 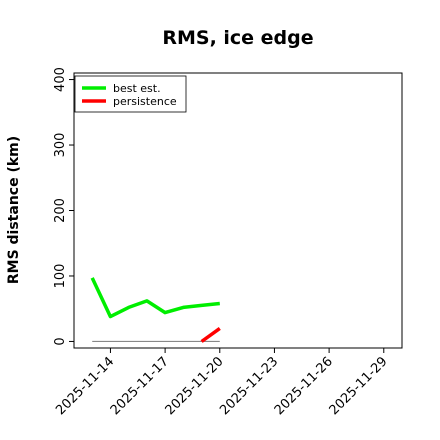 I want to click on y-tick-label: 300, so click(x=60, y=145).